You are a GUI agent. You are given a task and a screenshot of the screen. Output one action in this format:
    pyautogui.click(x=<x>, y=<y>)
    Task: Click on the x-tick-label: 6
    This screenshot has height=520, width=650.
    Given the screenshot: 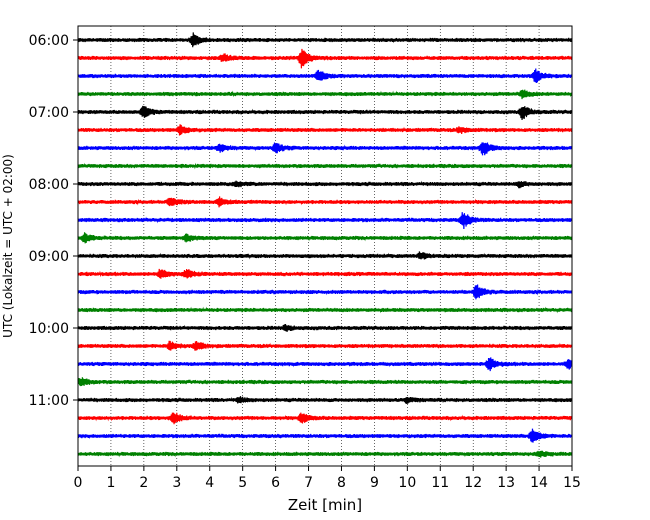 What is the action you would take?
    pyautogui.click(x=275, y=483)
    